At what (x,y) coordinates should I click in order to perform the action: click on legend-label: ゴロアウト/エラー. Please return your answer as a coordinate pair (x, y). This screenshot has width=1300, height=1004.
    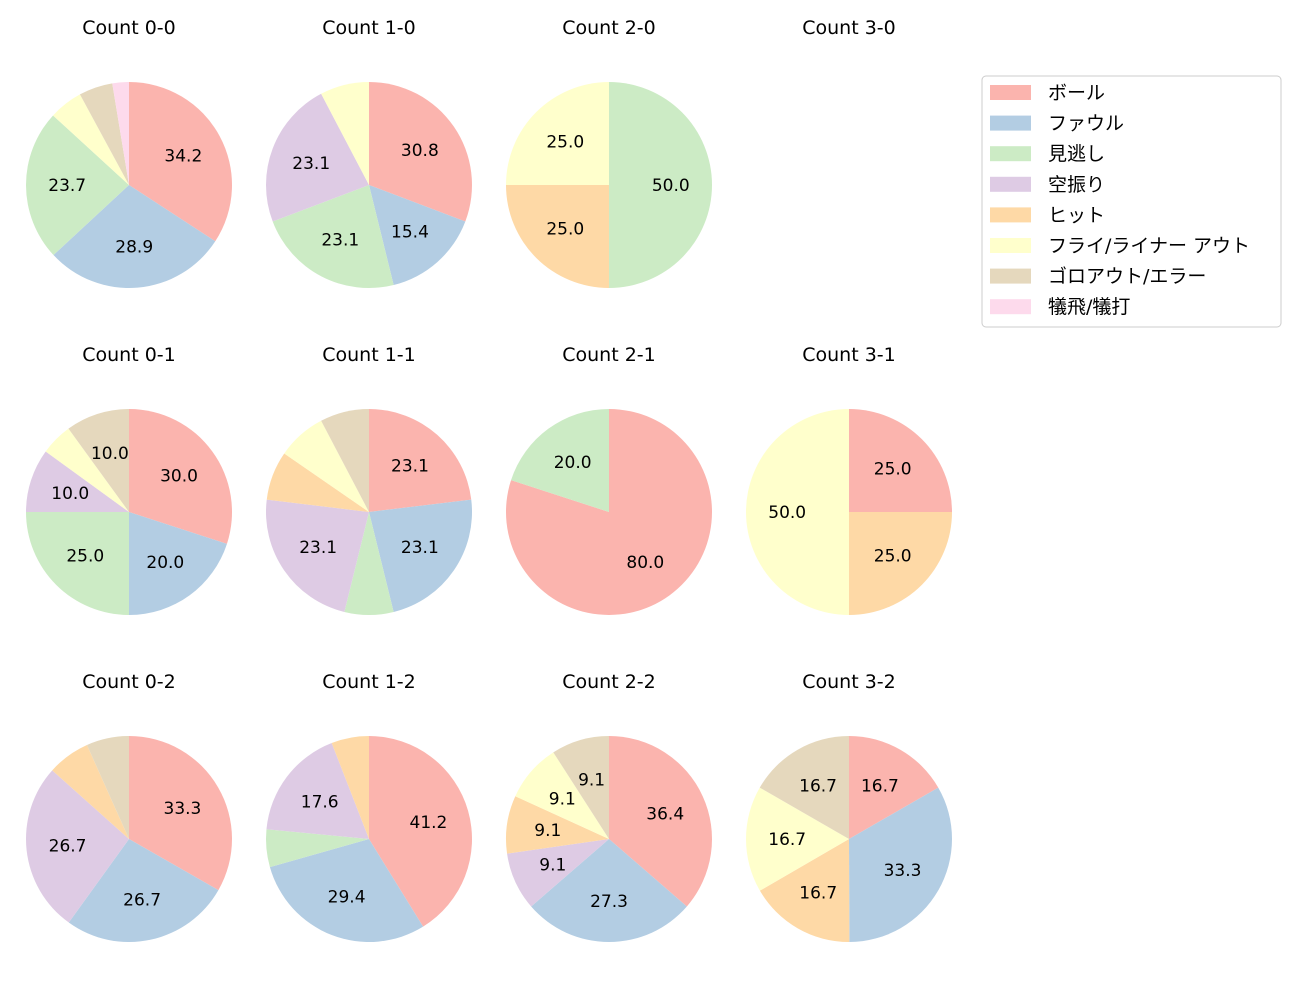
    Looking at the image, I should click on (1127, 277).